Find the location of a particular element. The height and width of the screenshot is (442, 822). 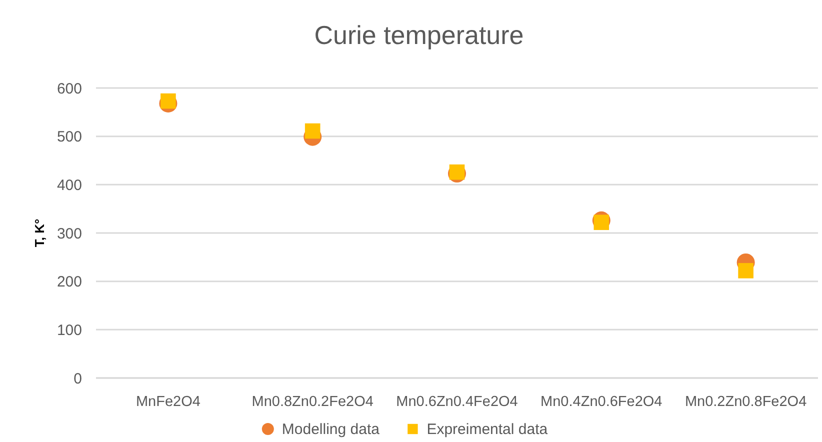

y-tick-label: 200 is located at coordinates (69, 282).